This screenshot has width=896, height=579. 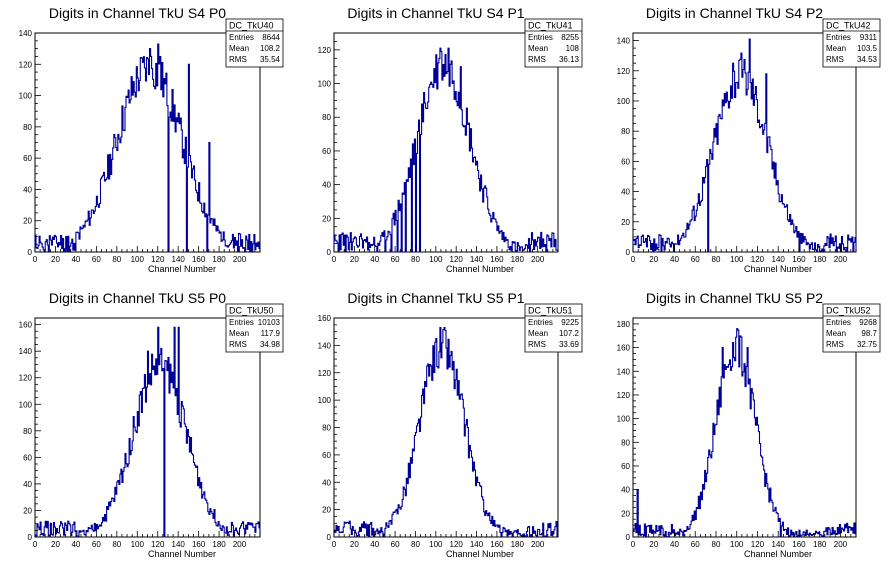 I want to click on chart-title: Digits in Channel TkU S4 P0, so click(x=137, y=13).